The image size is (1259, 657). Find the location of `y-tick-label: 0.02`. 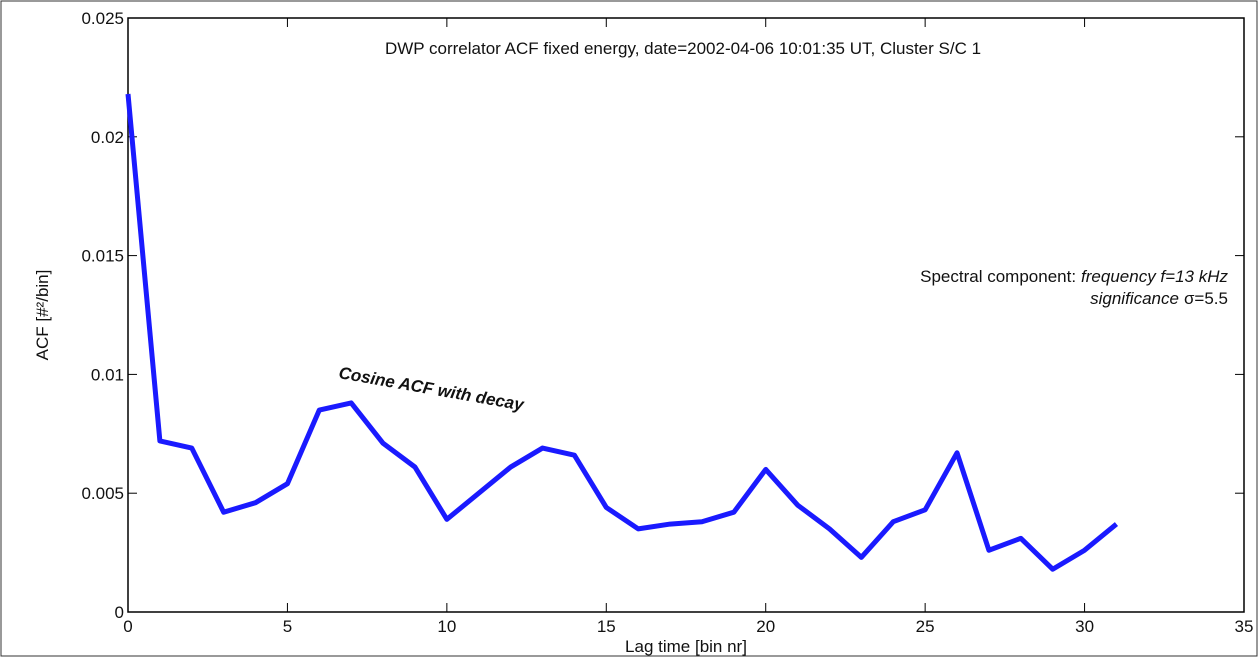

y-tick-label: 0.02 is located at coordinates (107, 137).